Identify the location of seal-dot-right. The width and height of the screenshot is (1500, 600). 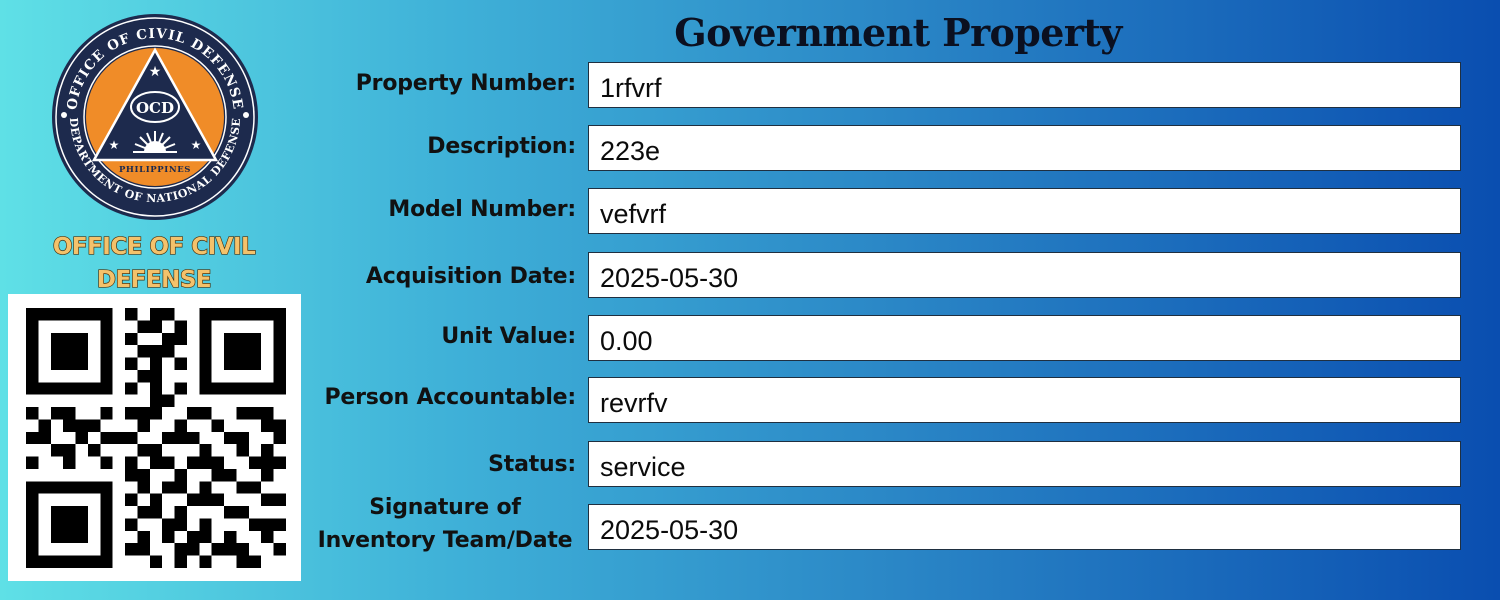
(246, 115).